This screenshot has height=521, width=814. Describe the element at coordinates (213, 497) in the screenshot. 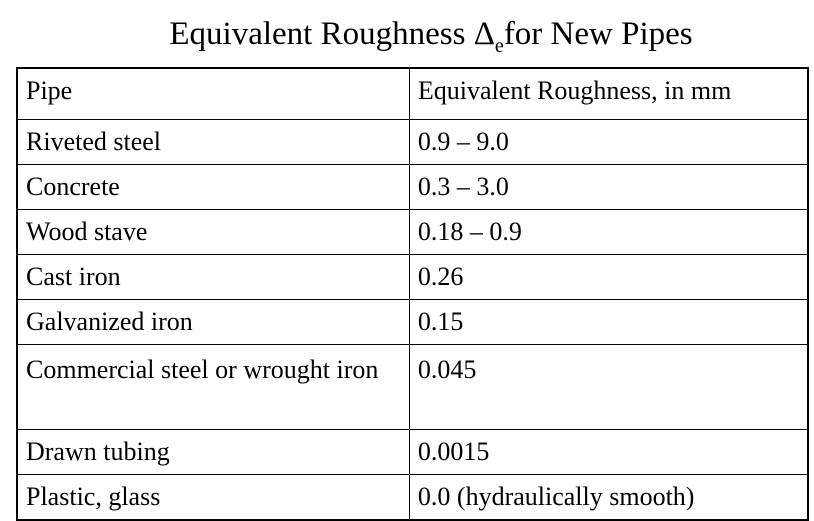

I see `cell-pipe: Plastic, glass` at that location.